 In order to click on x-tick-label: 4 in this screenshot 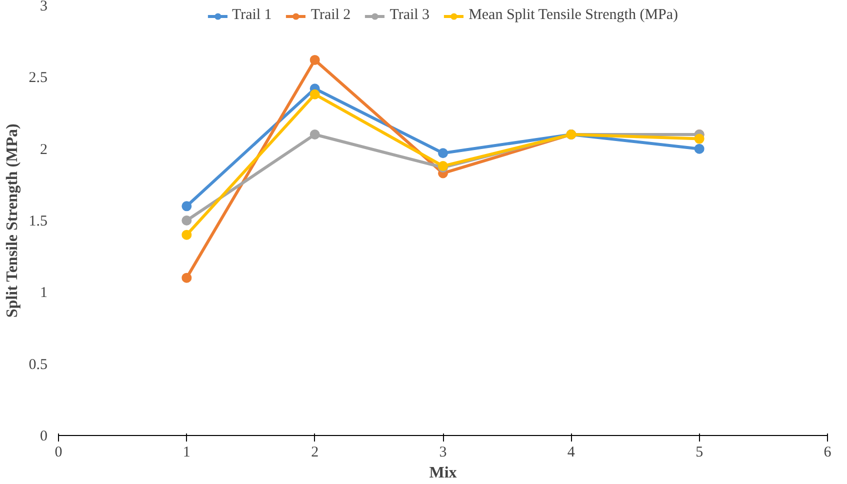, I will do `click(571, 452)`.